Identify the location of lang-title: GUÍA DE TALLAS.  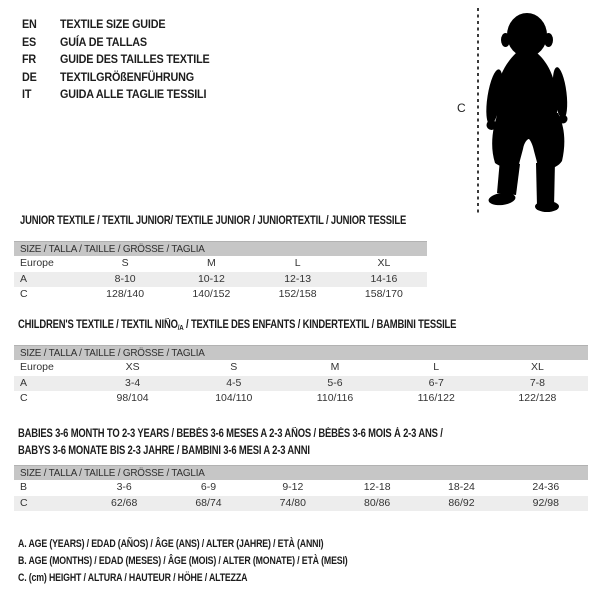
(103, 41).